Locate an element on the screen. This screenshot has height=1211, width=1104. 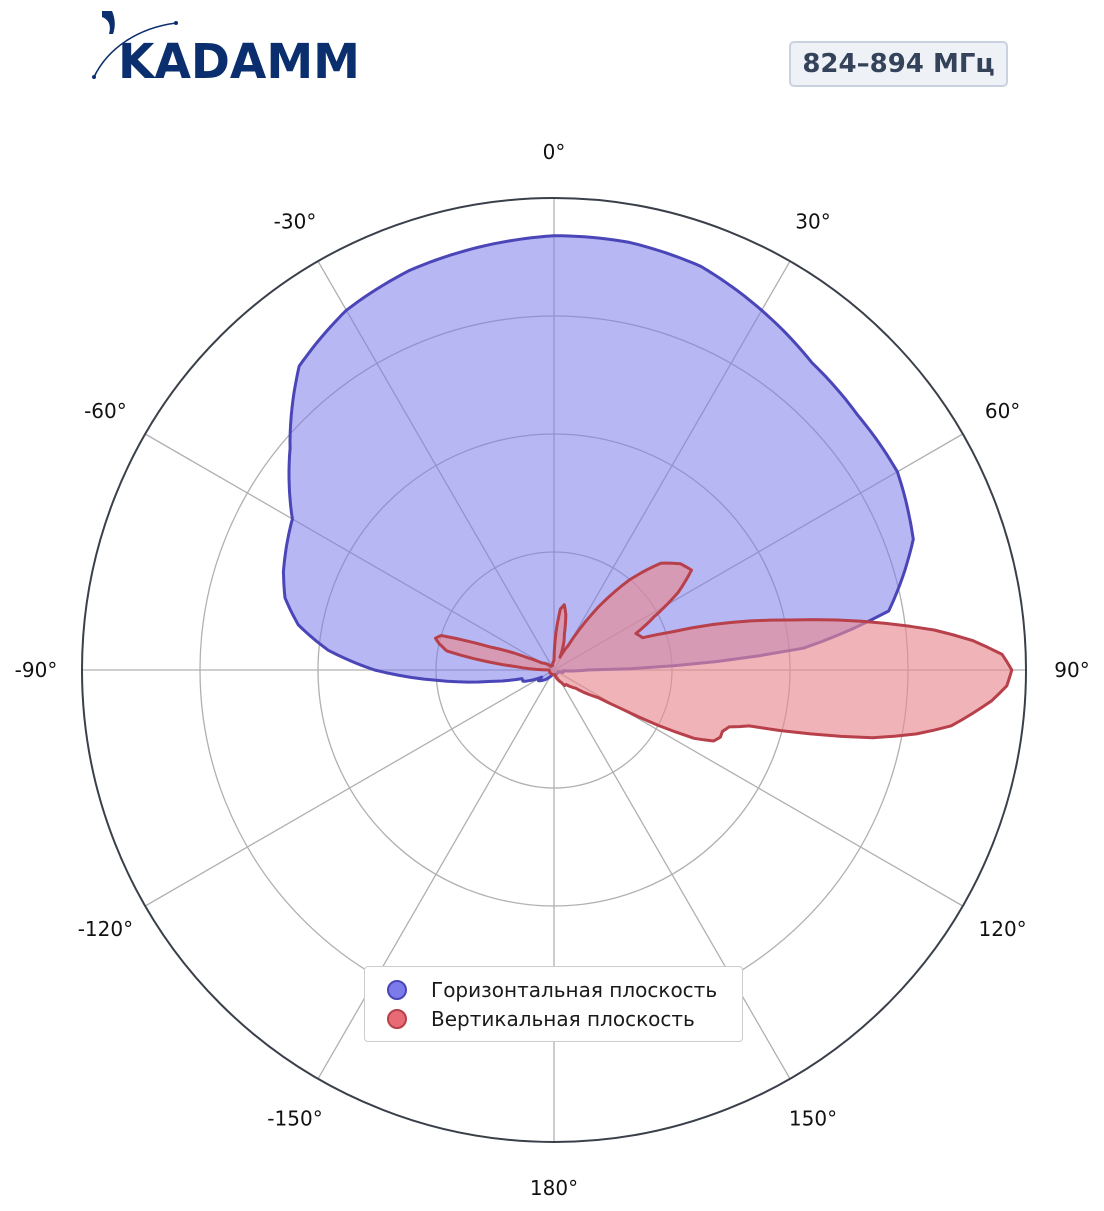
kadamm-logo: KADAMM is located at coordinates (226, 49).